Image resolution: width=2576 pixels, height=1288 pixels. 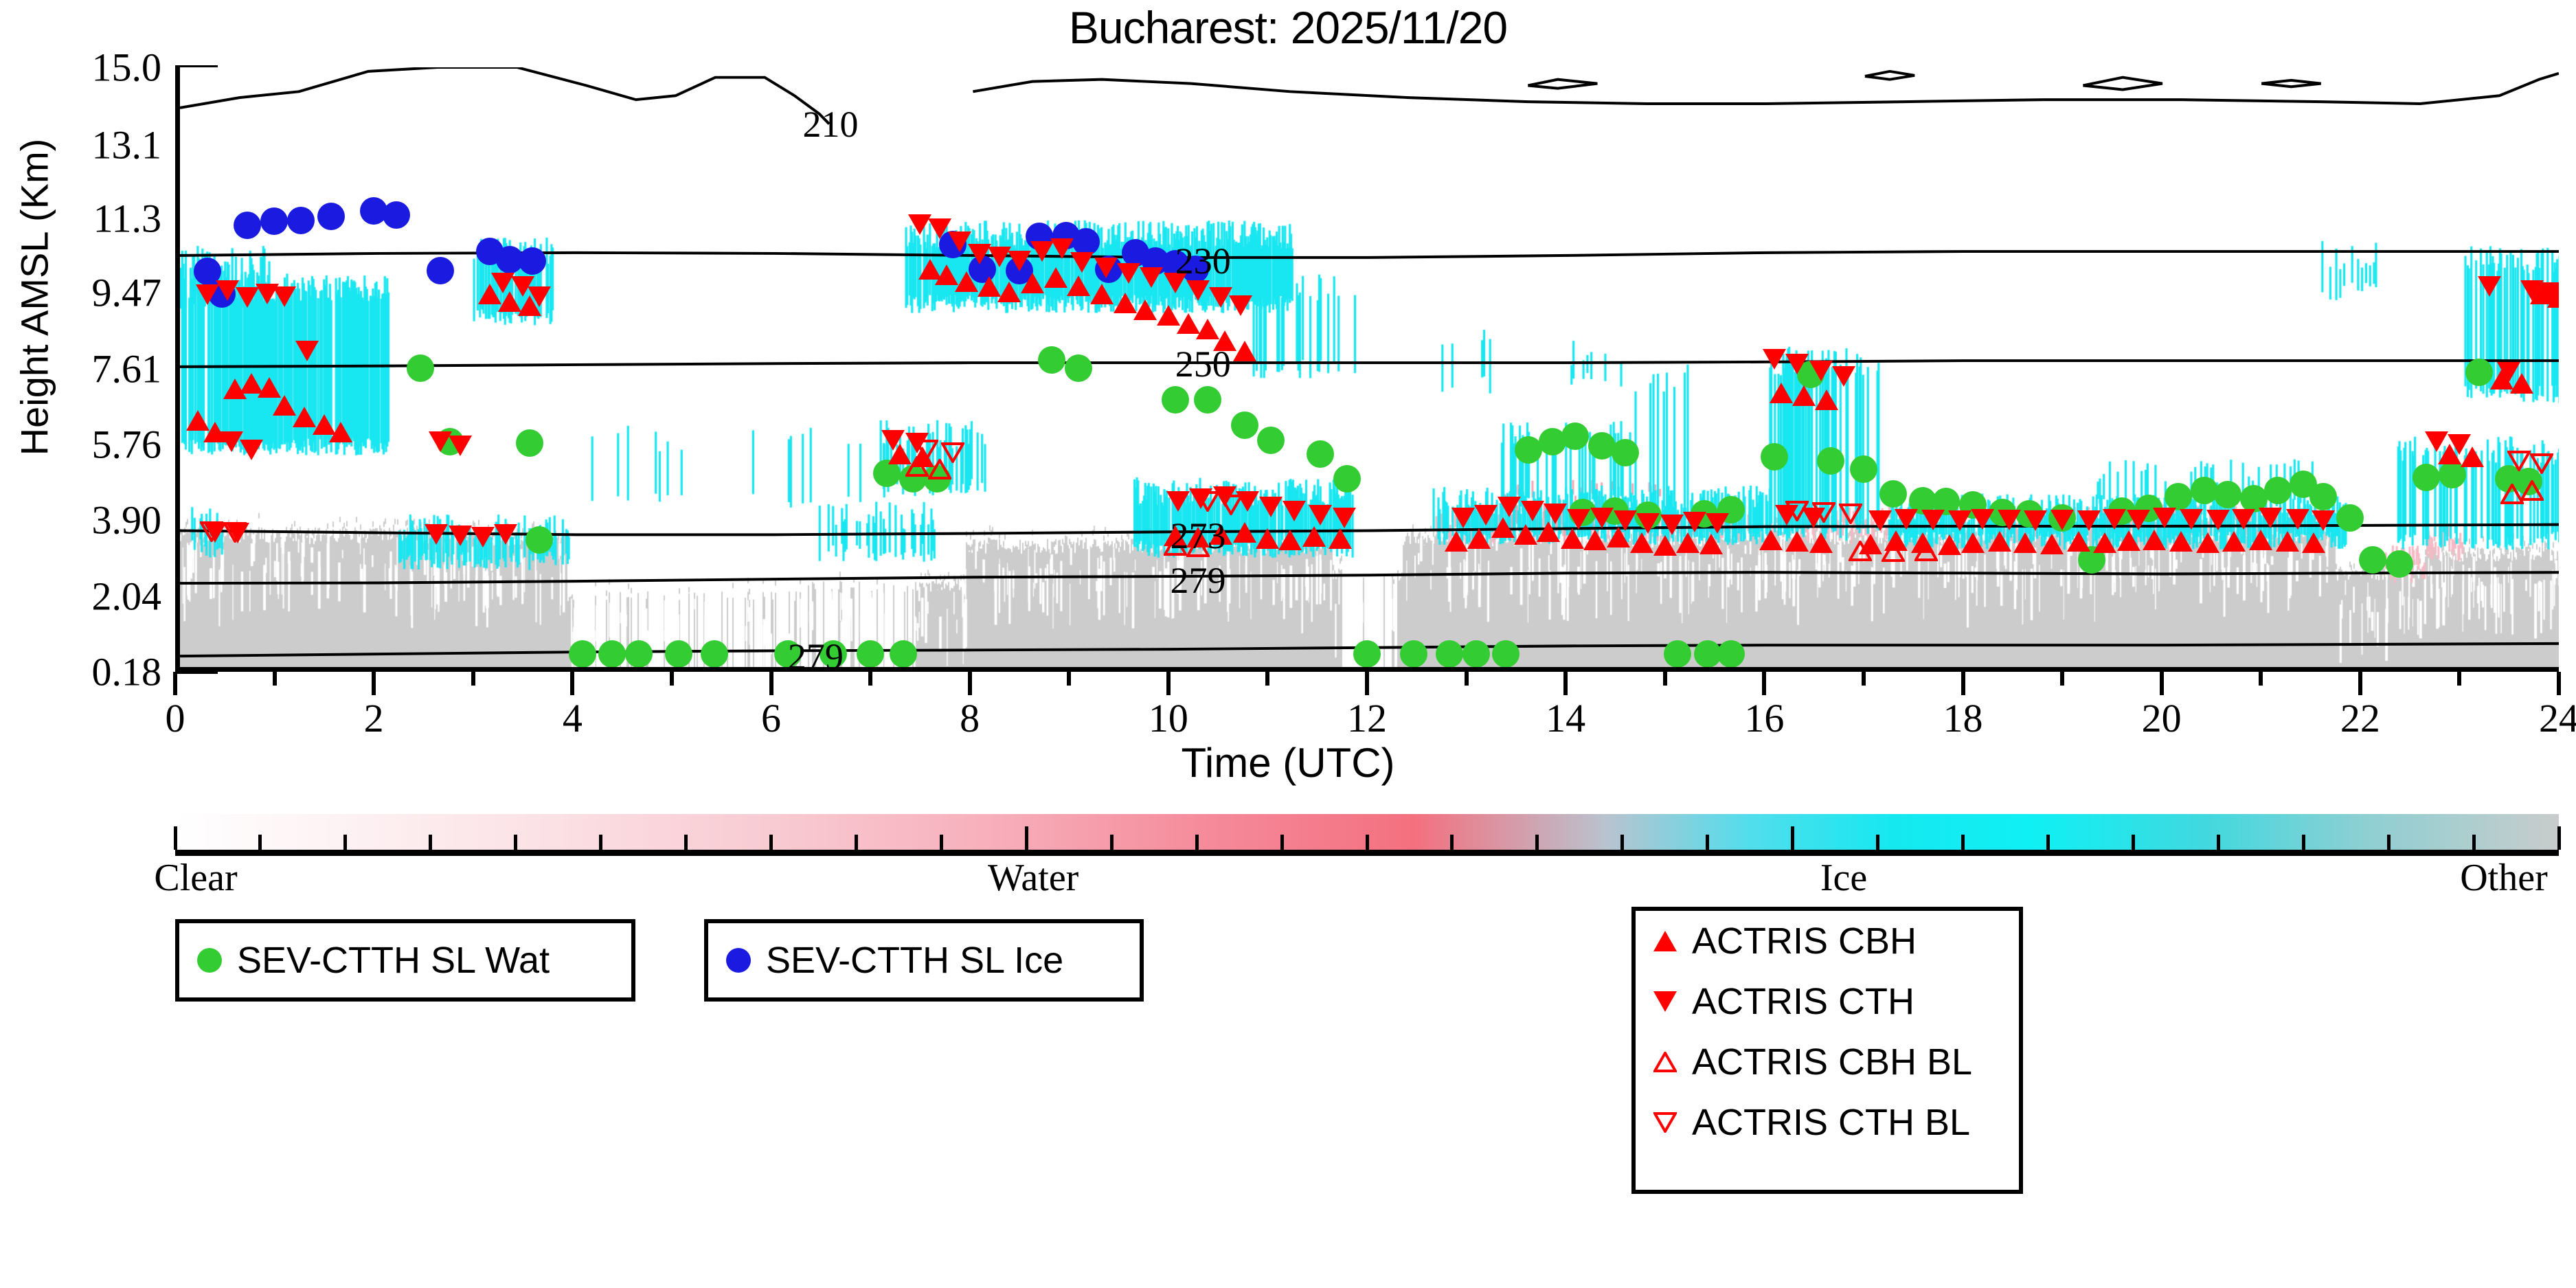 What do you see at coordinates (2161, 718) in the screenshot?
I see `x-tick-label: 20` at bounding box center [2161, 718].